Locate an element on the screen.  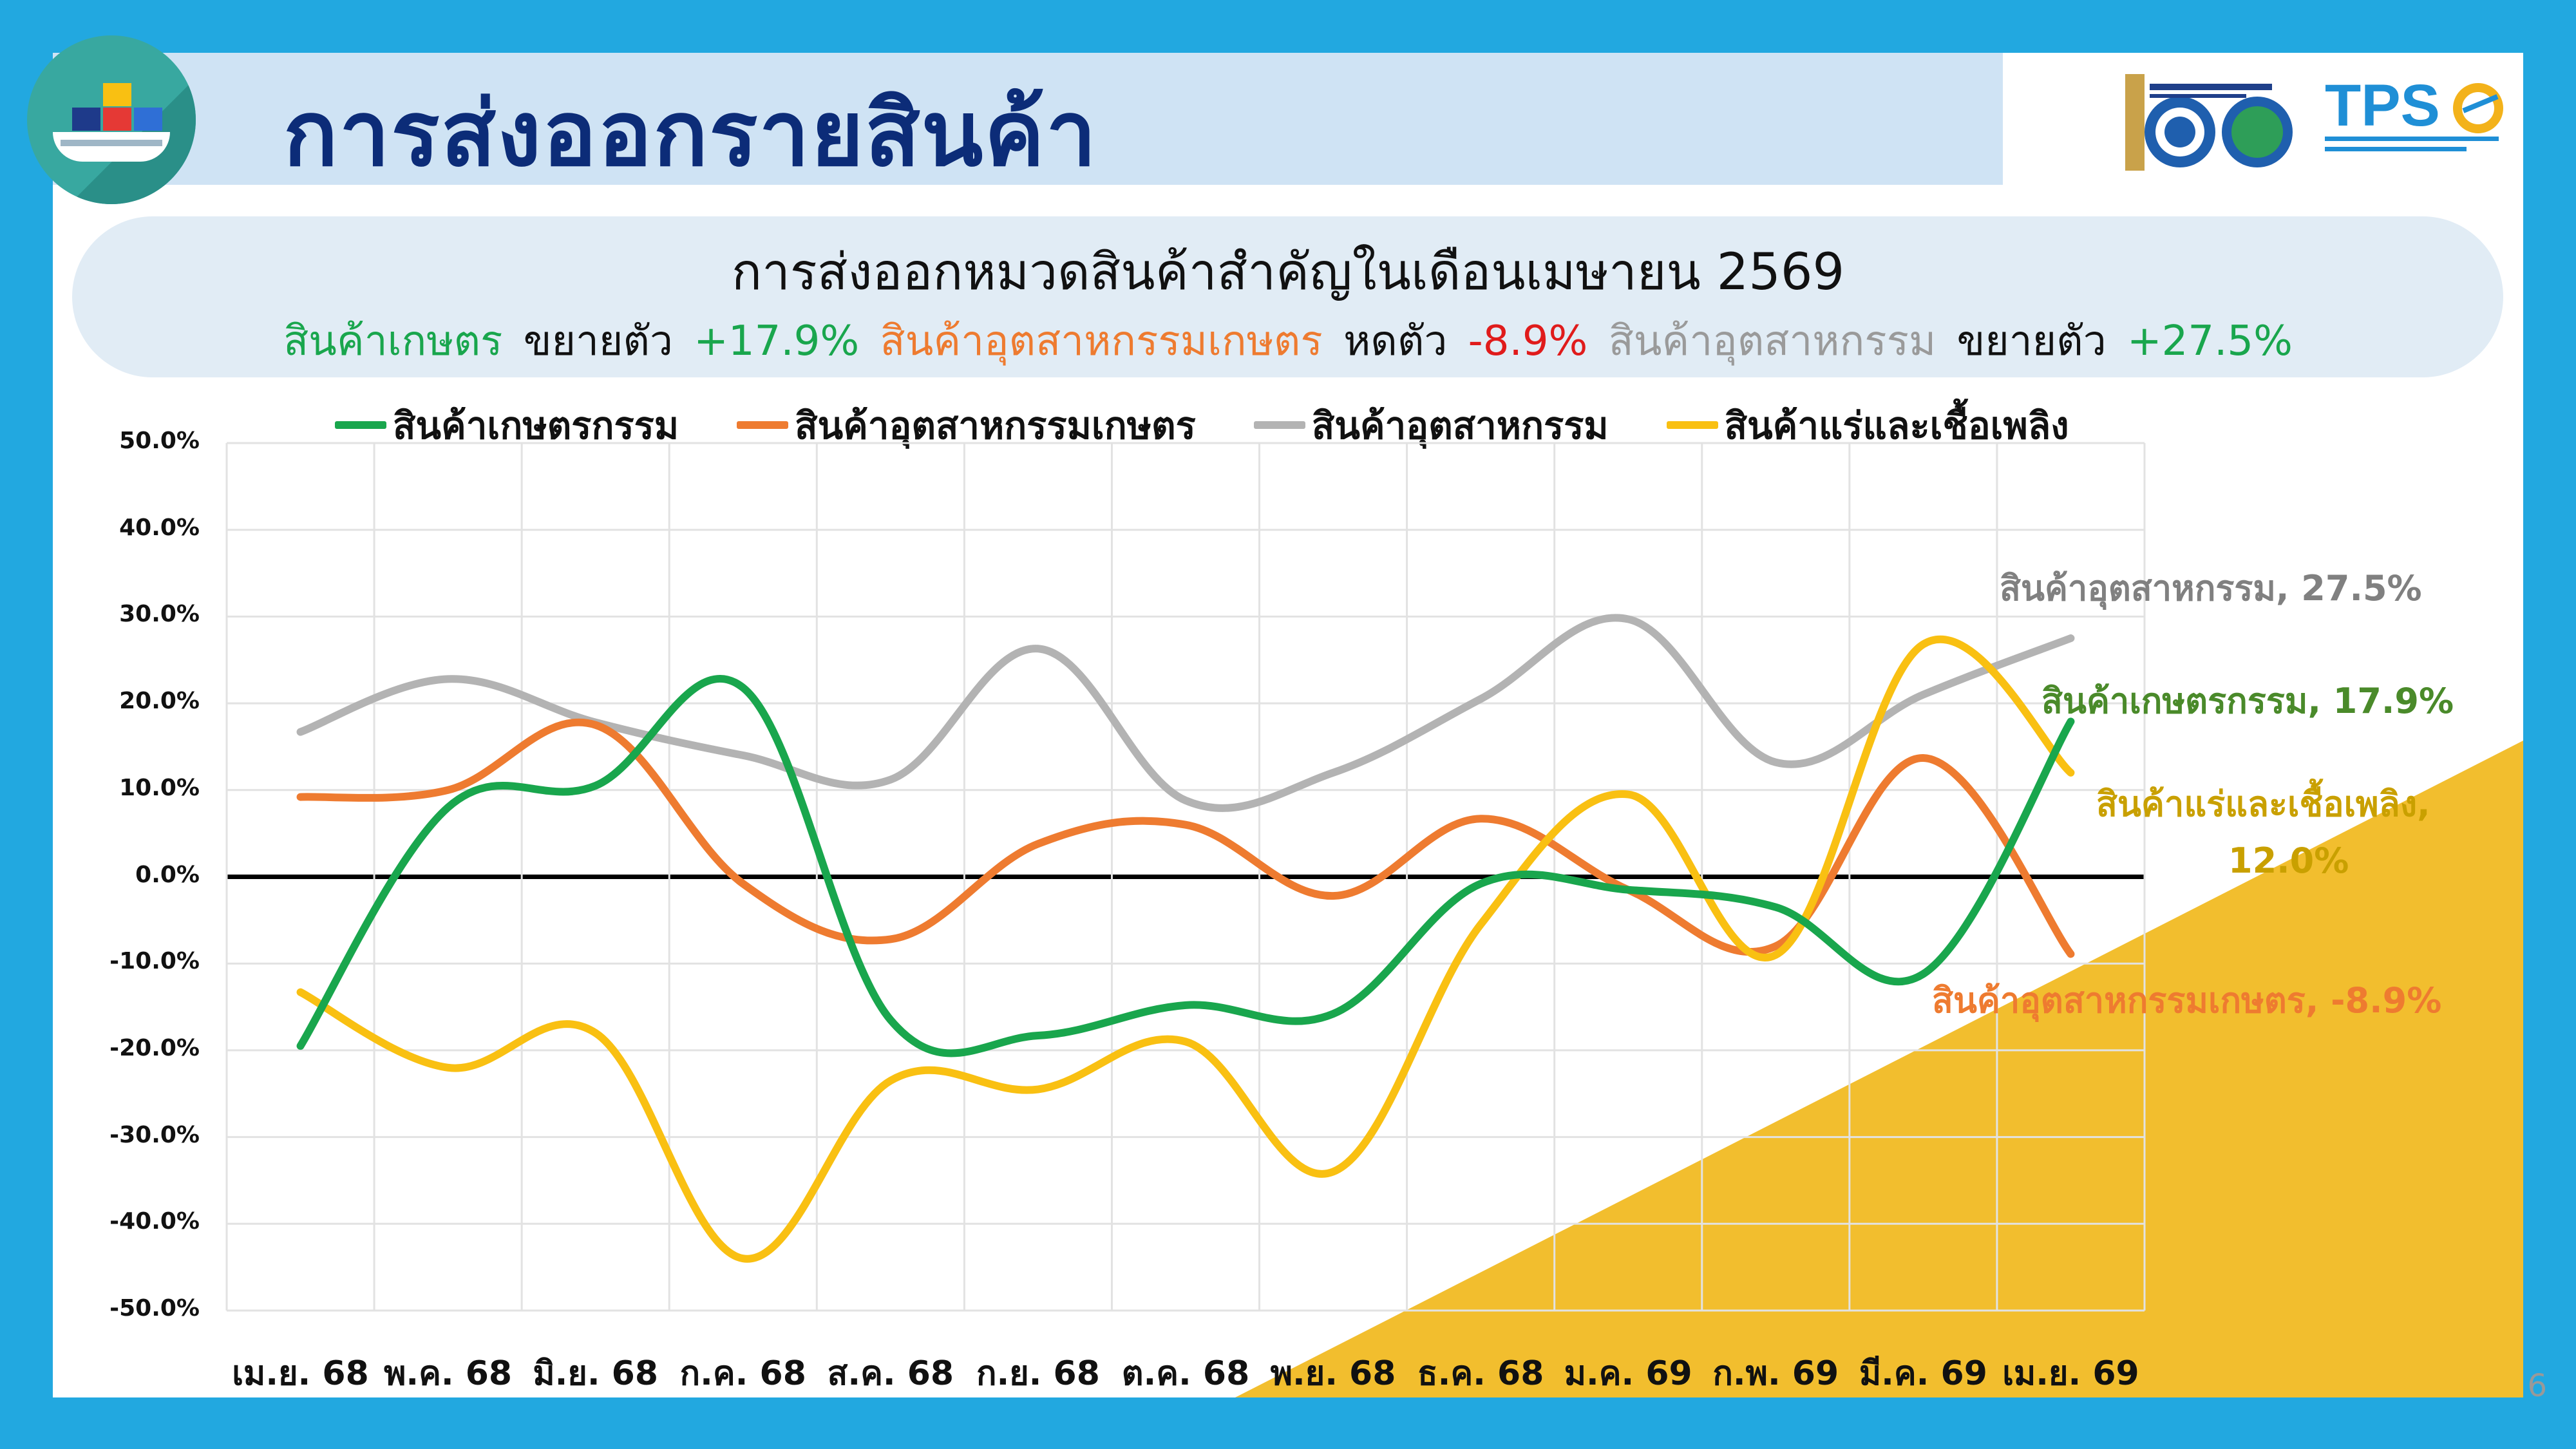
summary-agri-verb: ขยายตัว is located at coordinates (598, 341).